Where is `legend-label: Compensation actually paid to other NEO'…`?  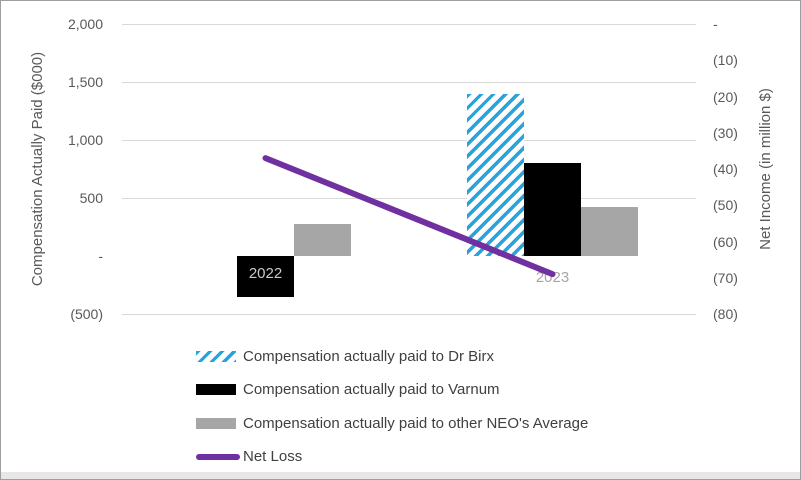 legend-label: Compensation actually paid to other NEO'… is located at coordinates (416, 423).